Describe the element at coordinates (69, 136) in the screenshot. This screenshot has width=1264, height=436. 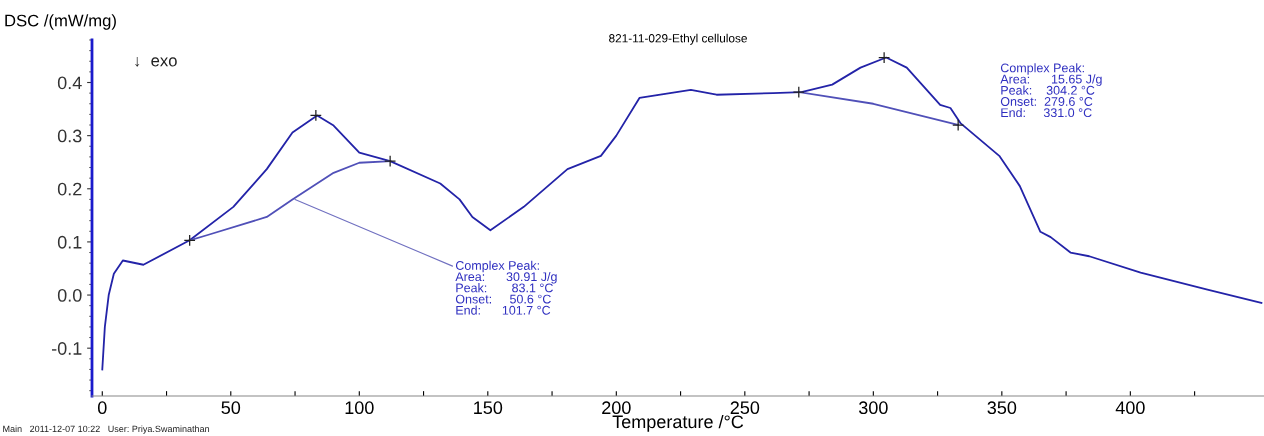
I see `y-tick-label: 0.3` at that location.